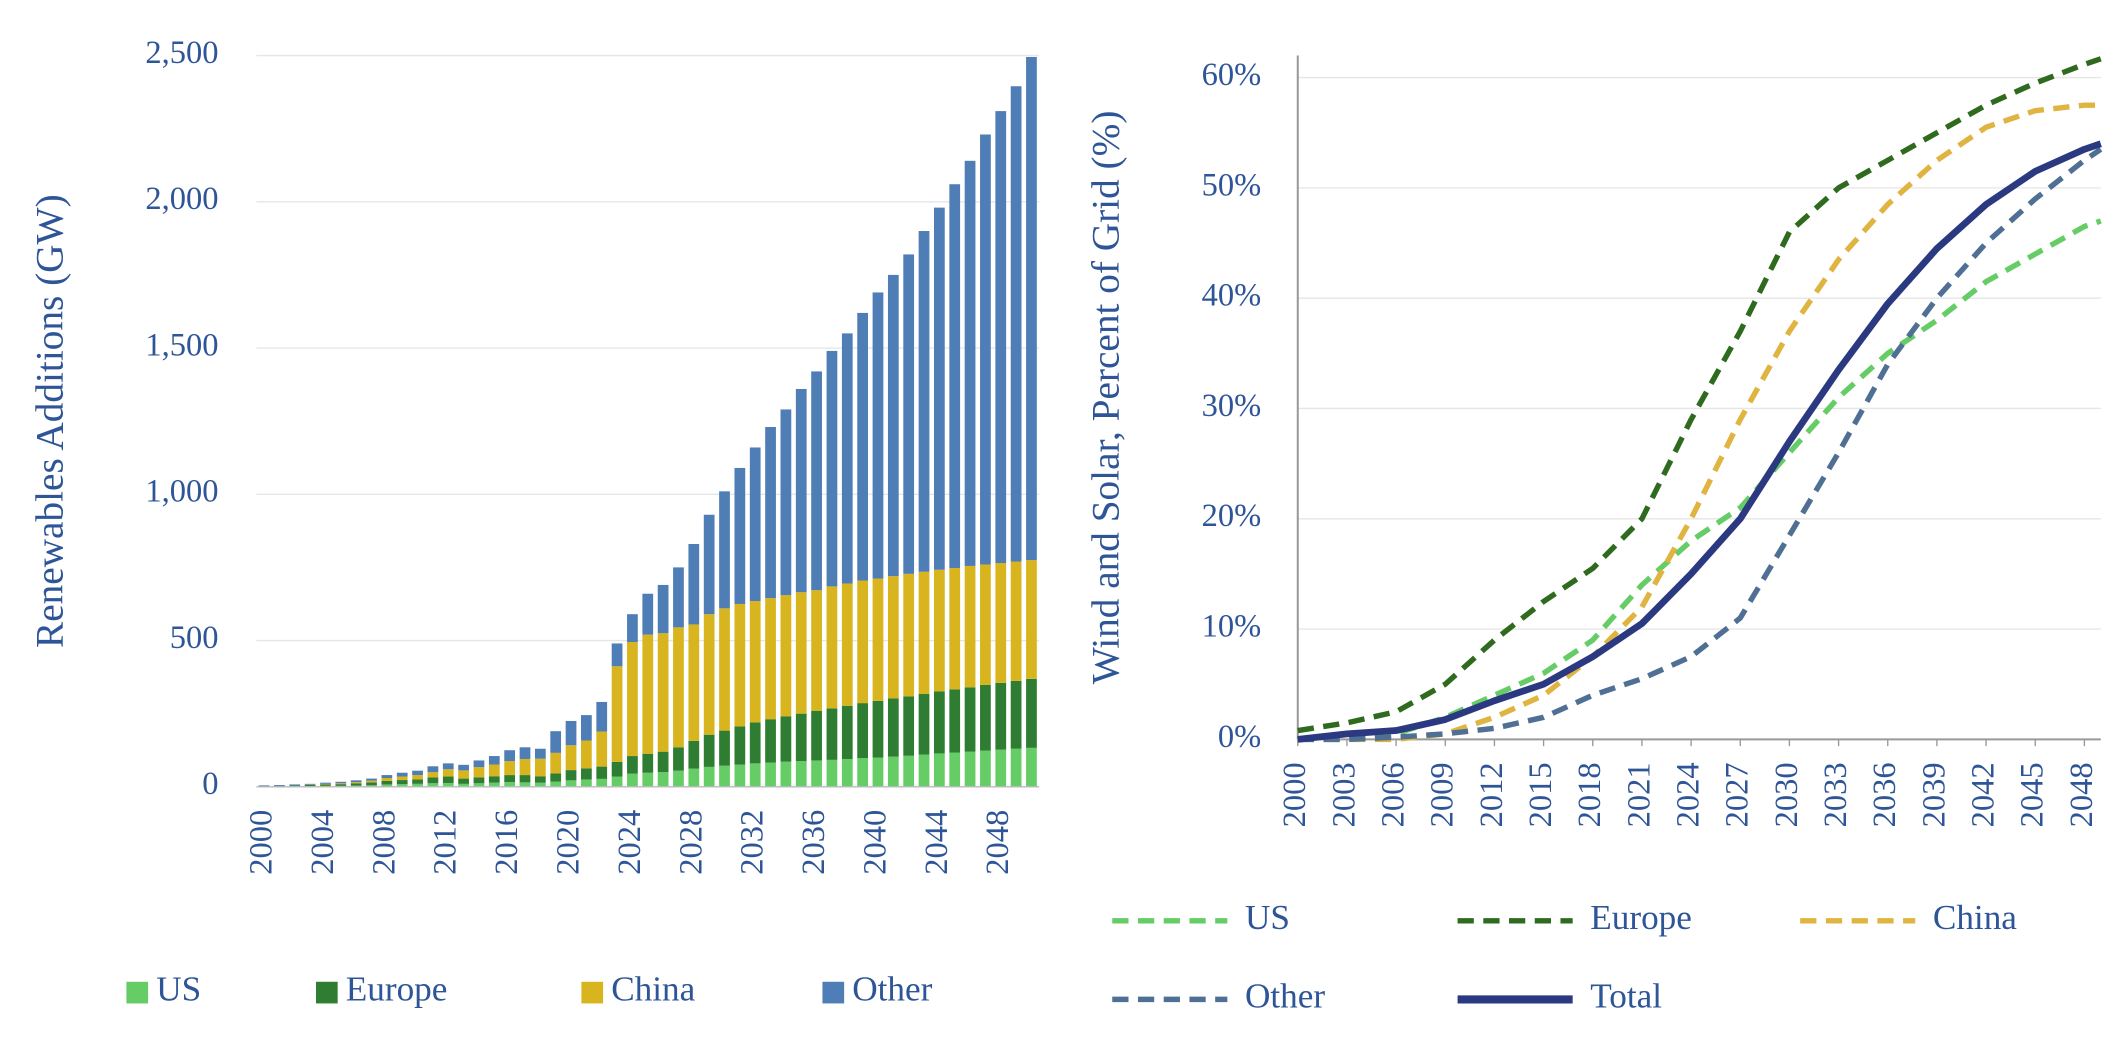  Describe the element at coordinates (1394, 794) in the screenshot. I see `x-tick-label: 2006` at that location.